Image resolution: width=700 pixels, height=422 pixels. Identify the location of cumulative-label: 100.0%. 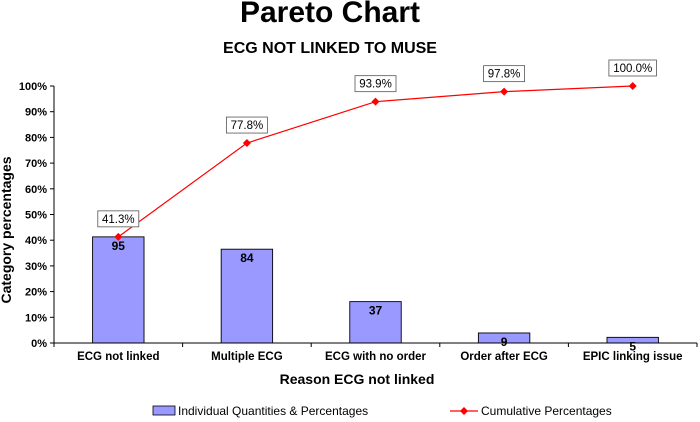
(632, 69).